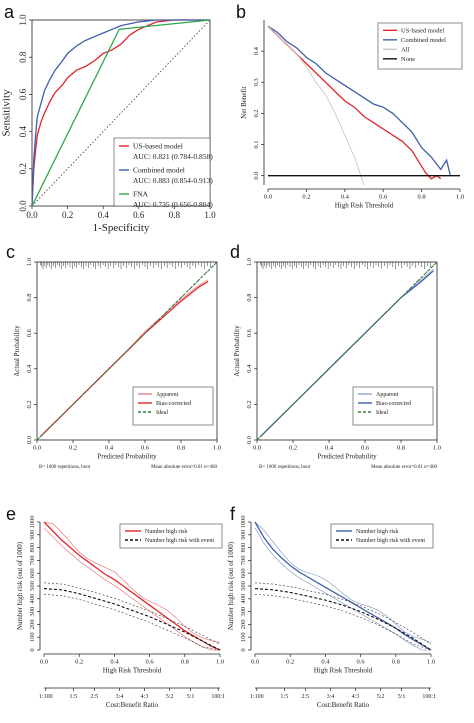 The height and width of the screenshot is (723, 474). I want to click on x2-axis-title: Cost:Benefit Ratio, so click(132, 705).